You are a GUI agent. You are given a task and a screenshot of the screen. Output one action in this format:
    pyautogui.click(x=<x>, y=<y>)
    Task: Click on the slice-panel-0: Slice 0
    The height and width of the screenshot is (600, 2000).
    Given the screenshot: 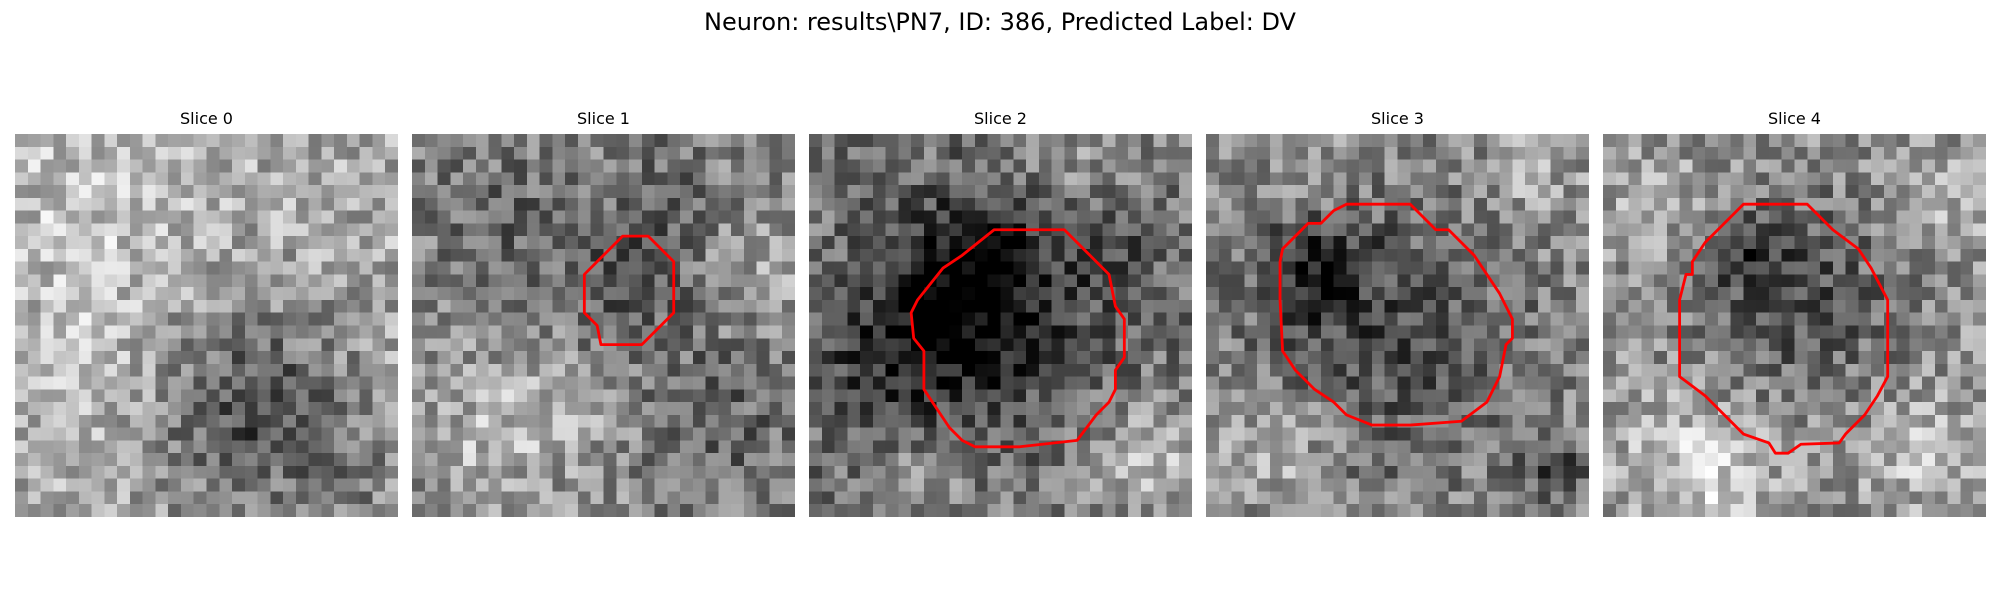 What is the action you would take?
    pyautogui.click(x=206, y=313)
    